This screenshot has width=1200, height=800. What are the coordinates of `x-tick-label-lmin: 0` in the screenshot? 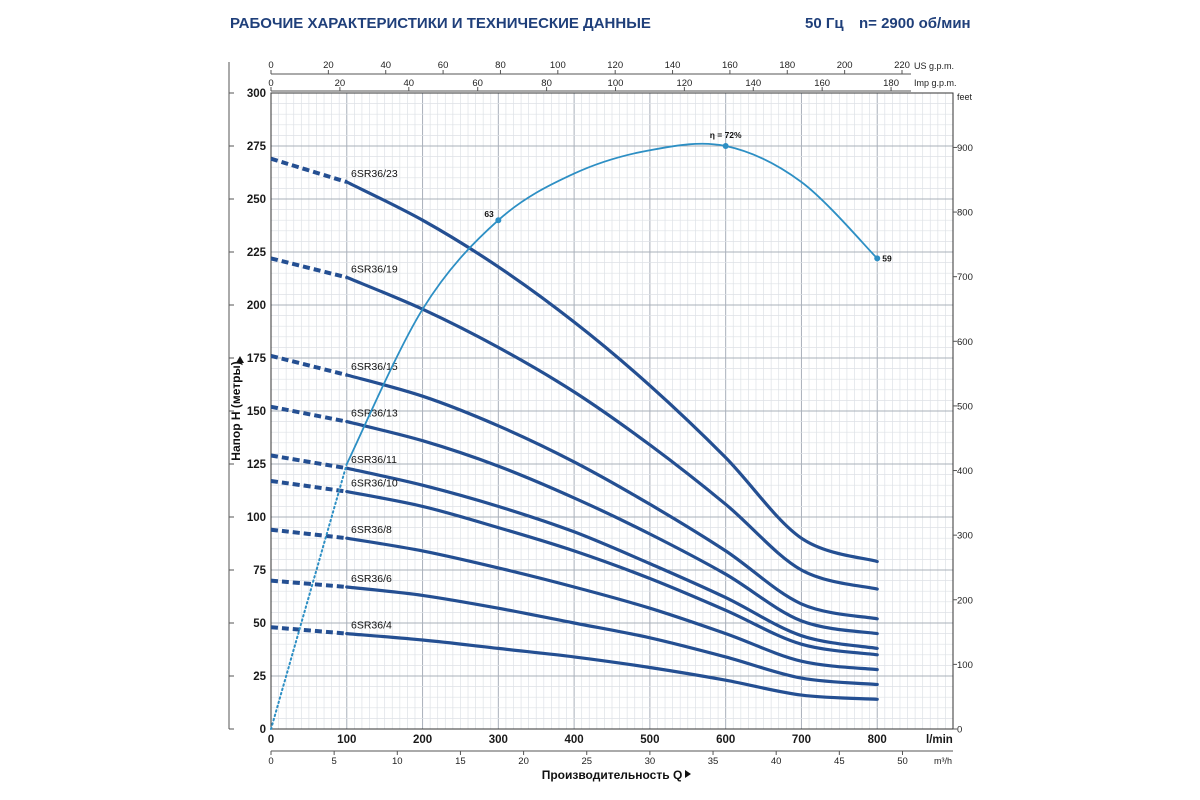 It's located at (271, 740).